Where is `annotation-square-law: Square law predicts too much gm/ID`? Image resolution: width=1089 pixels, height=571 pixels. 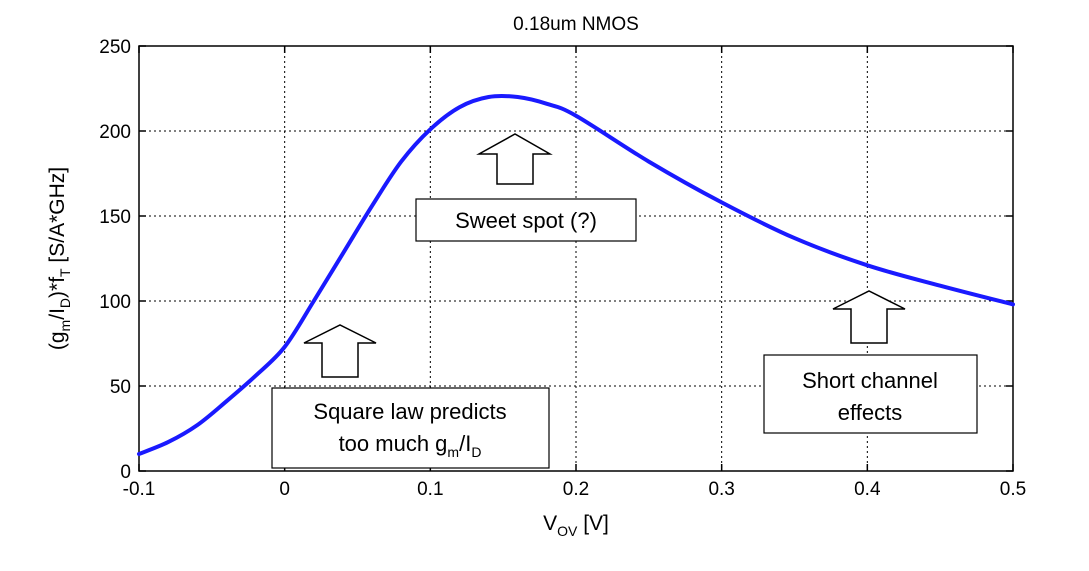 annotation-square-law: Square law predicts too much gm/ID is located at coordinates (410, 396).